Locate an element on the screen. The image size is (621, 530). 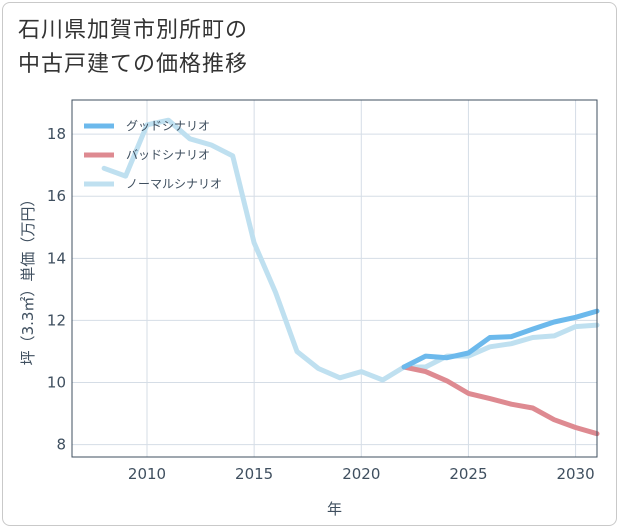
x-tick-label: 2025 is located at coordinates (468, 474).